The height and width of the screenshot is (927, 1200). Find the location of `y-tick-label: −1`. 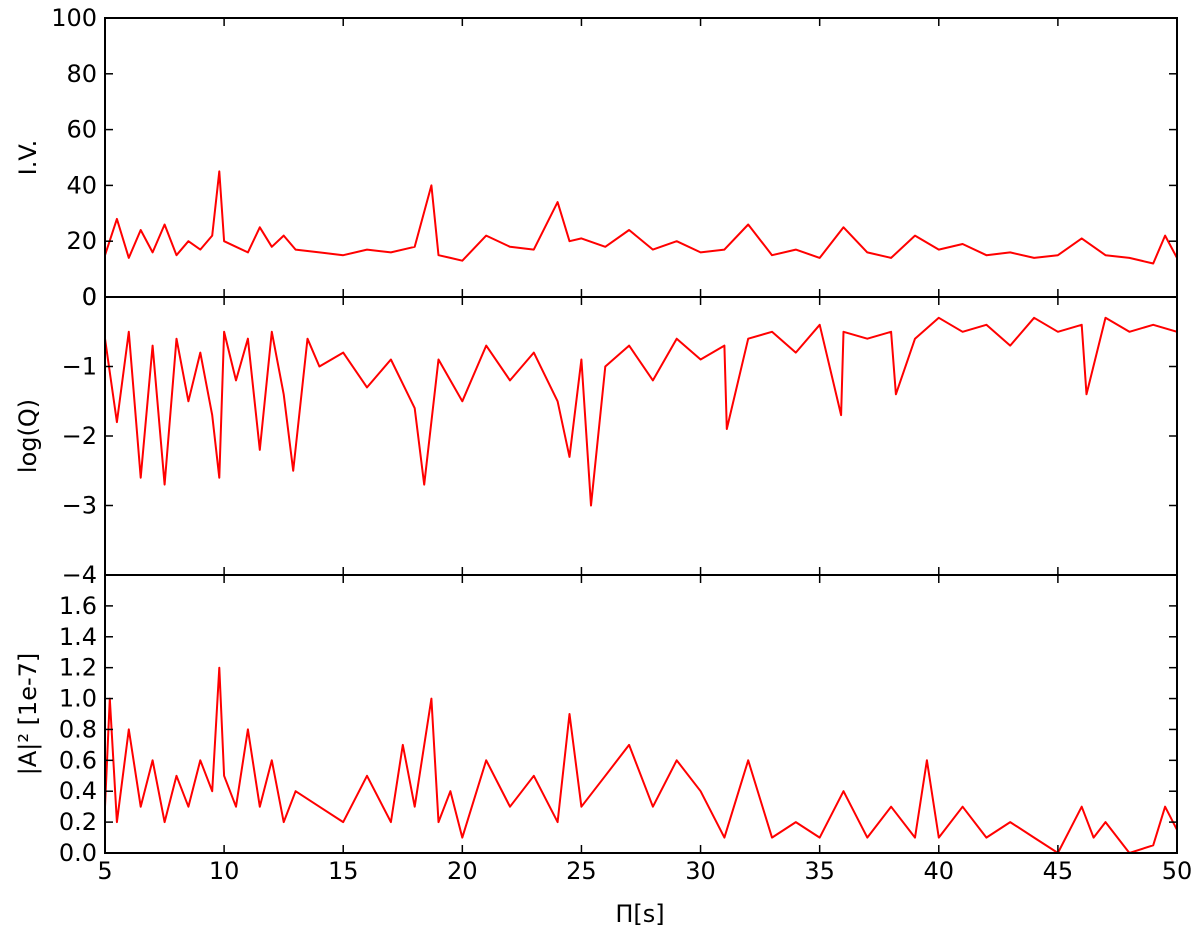

y-tick-label: −1 is located at coordinates (79, 367).